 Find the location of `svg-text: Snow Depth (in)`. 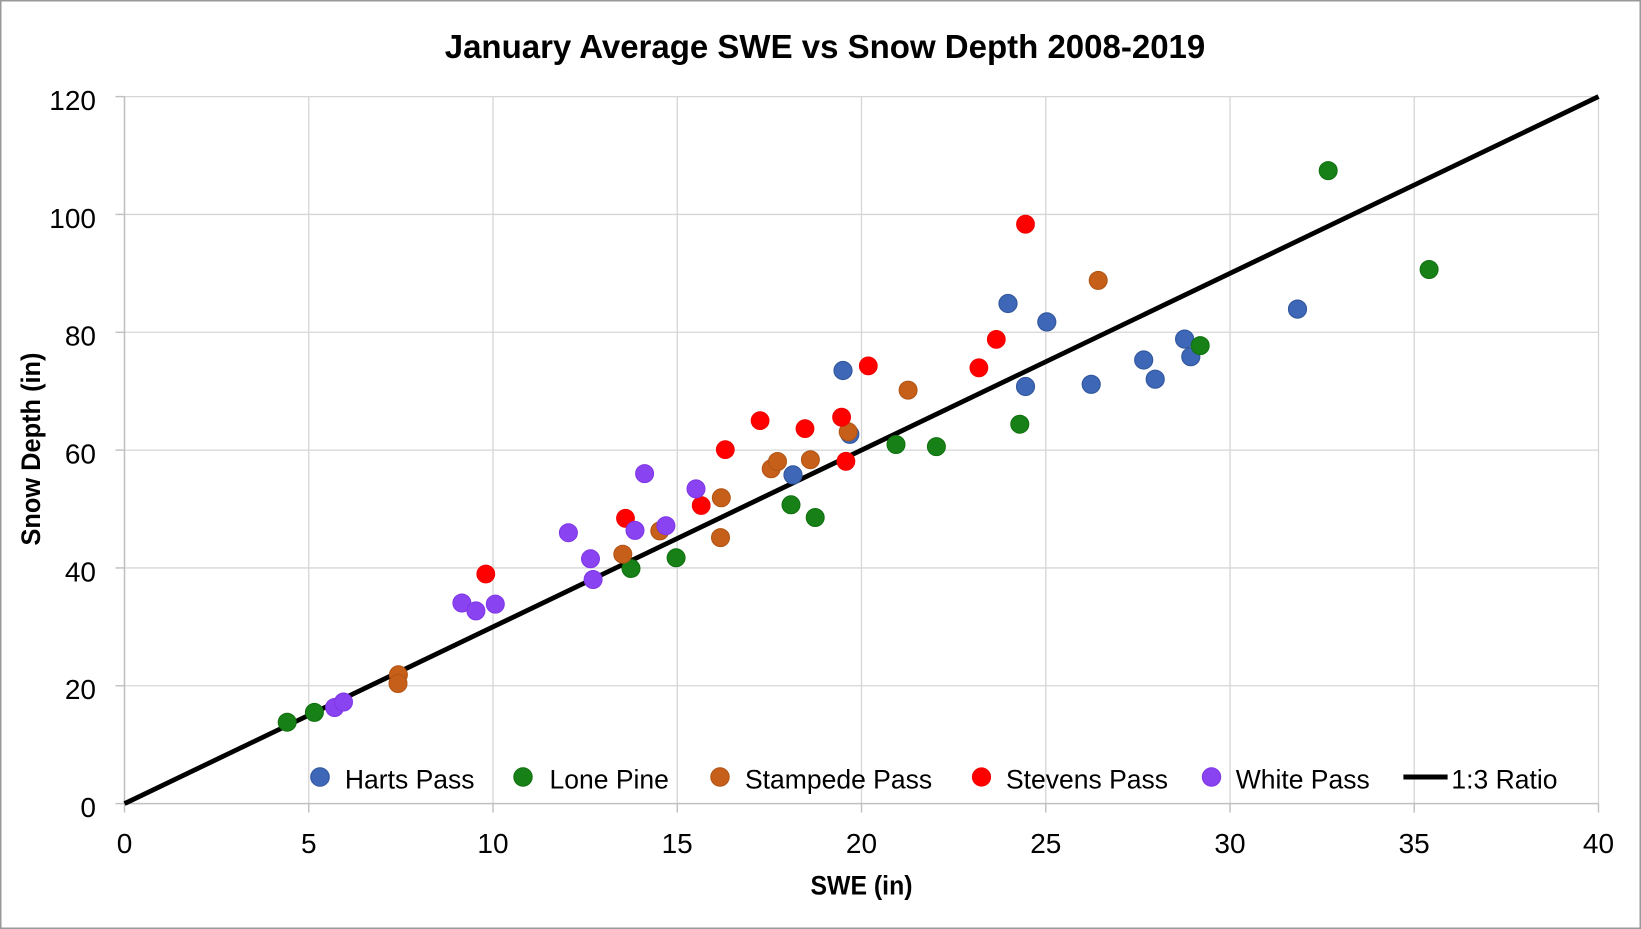

svg-text: Snow Depth (in) is located at coordinates (31, 449).